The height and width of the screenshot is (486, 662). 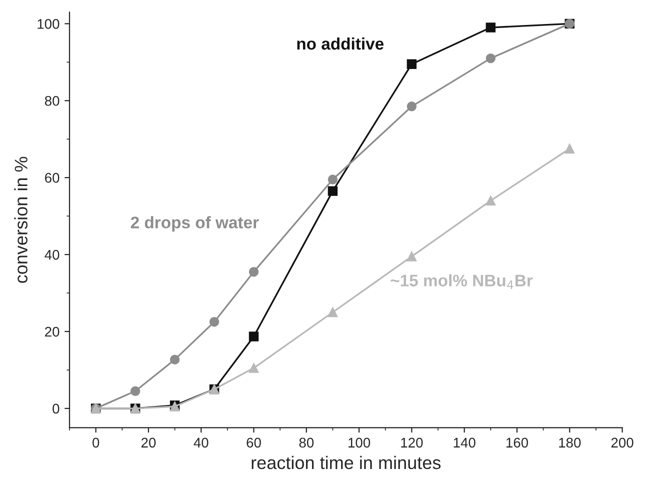 I want to click on x-tick-label: 60, so click(x=253, y=443).